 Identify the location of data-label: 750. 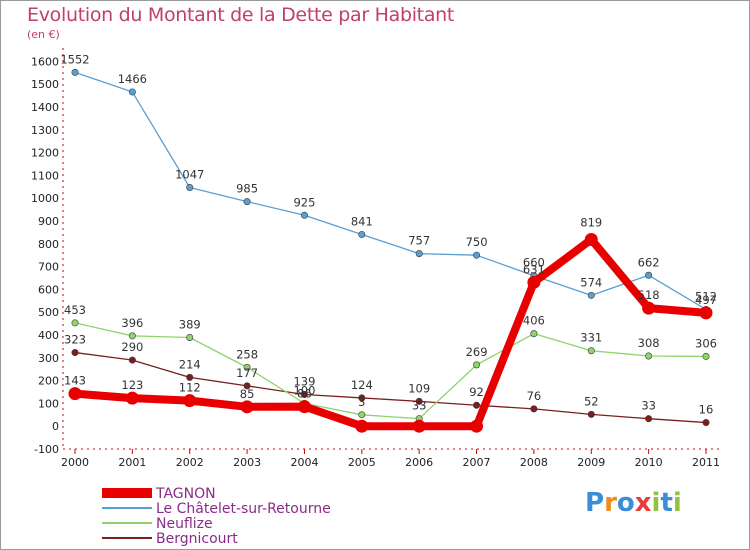
(477, 242).